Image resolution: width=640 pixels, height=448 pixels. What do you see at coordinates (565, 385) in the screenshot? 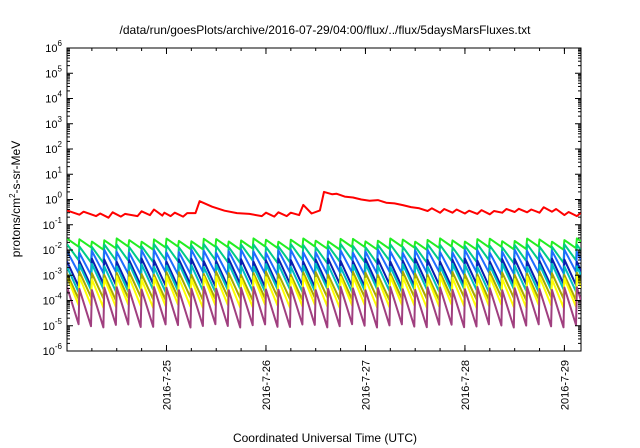
I see `x-tick-label: 2016-7-29` at bounding box center [565, 385].